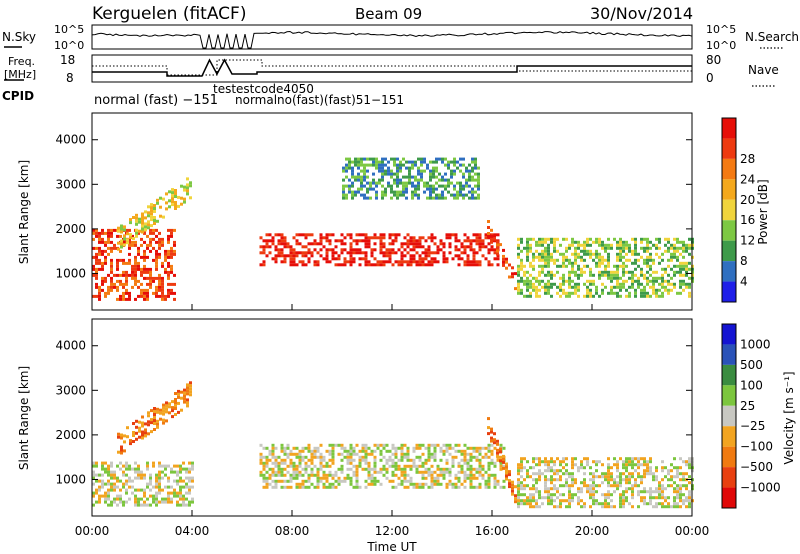  Describe the element at coordinates (763, 211) in the screenshot. I see `power-colorbar-label: Power [dB]` at that location.